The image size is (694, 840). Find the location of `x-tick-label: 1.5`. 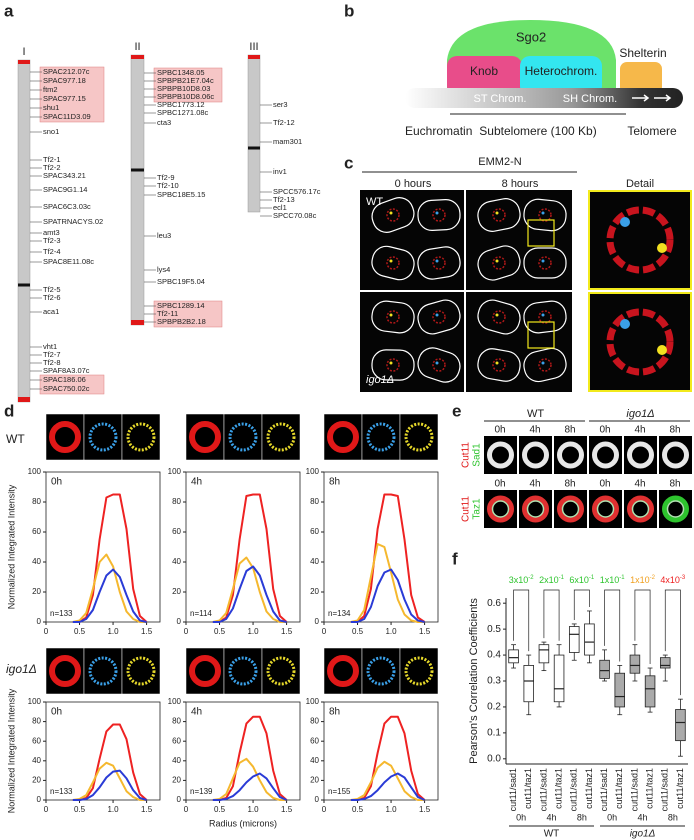

x-tick-label: 1.5 is located at coordinates (147, 631).